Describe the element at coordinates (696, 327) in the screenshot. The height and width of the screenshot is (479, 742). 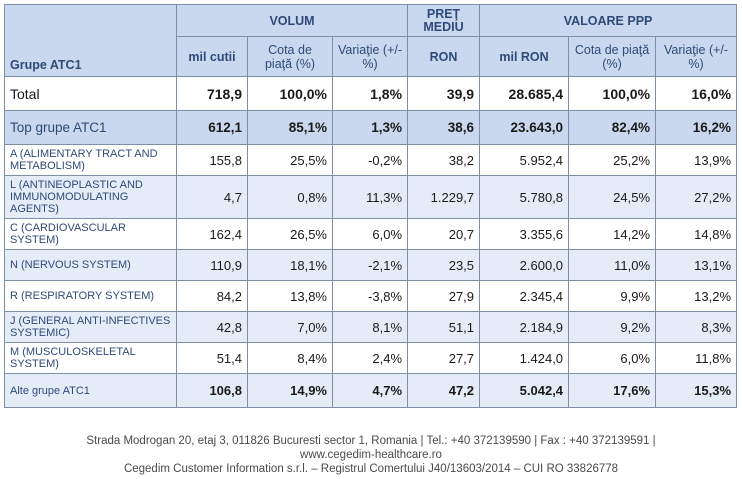
I see `cell-variatie-valoare: 8,3%` at that location.